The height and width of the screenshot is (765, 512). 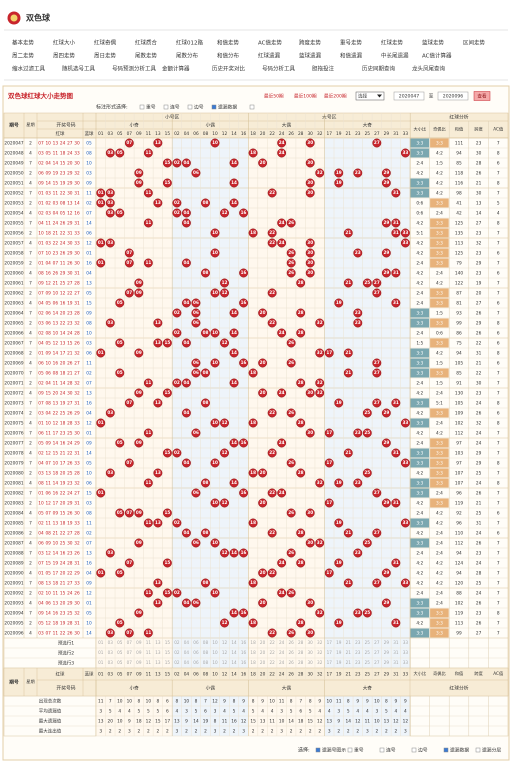 What do you see at coordinates (392, 43) in the screenshot?
I see `nav-link: 红球走势` at bounding box center [392, 43].